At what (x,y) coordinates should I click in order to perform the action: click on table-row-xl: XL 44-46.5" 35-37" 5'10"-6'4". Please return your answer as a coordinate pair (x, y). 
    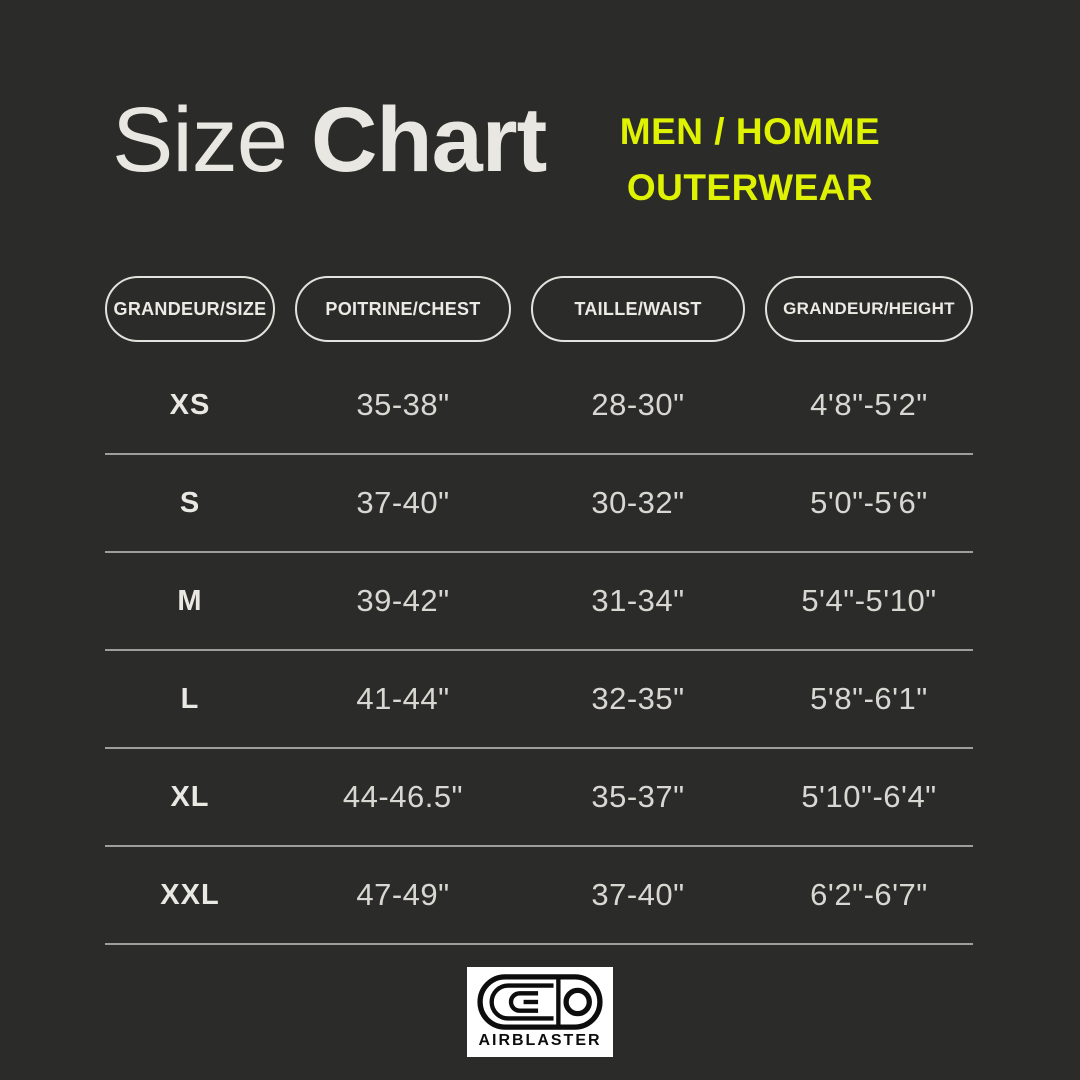
    Looking at the image, I should click on (539, 798).